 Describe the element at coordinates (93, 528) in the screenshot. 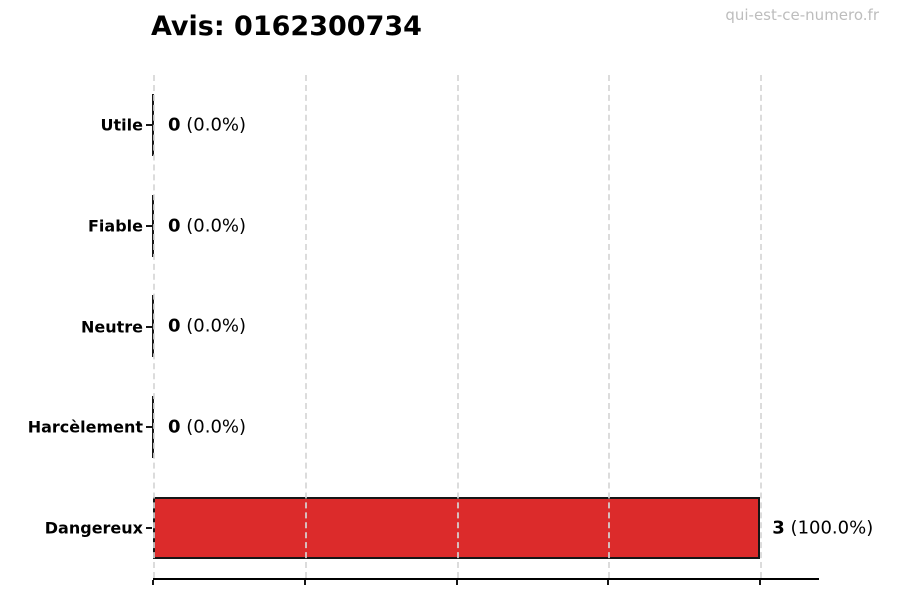

I see `category-label-dangereux: Dangereux` at that location.